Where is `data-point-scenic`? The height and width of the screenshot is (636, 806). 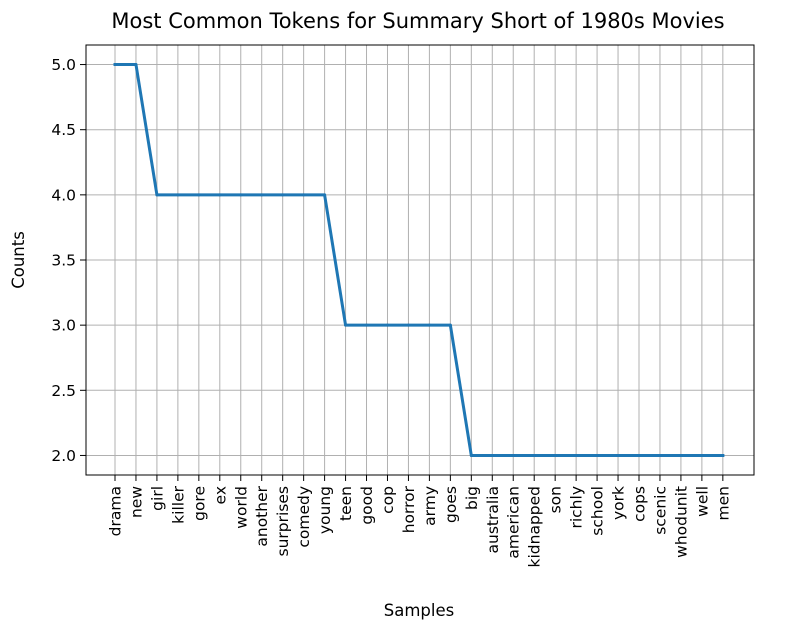
data-point-scenic is located at coordinates (660, 455).